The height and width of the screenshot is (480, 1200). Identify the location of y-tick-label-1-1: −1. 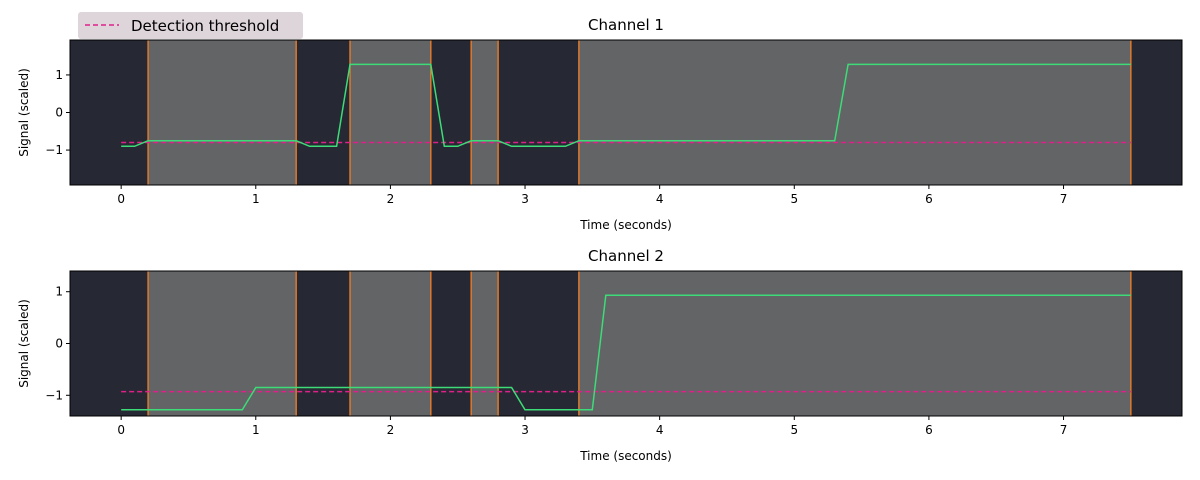
(54, 150).